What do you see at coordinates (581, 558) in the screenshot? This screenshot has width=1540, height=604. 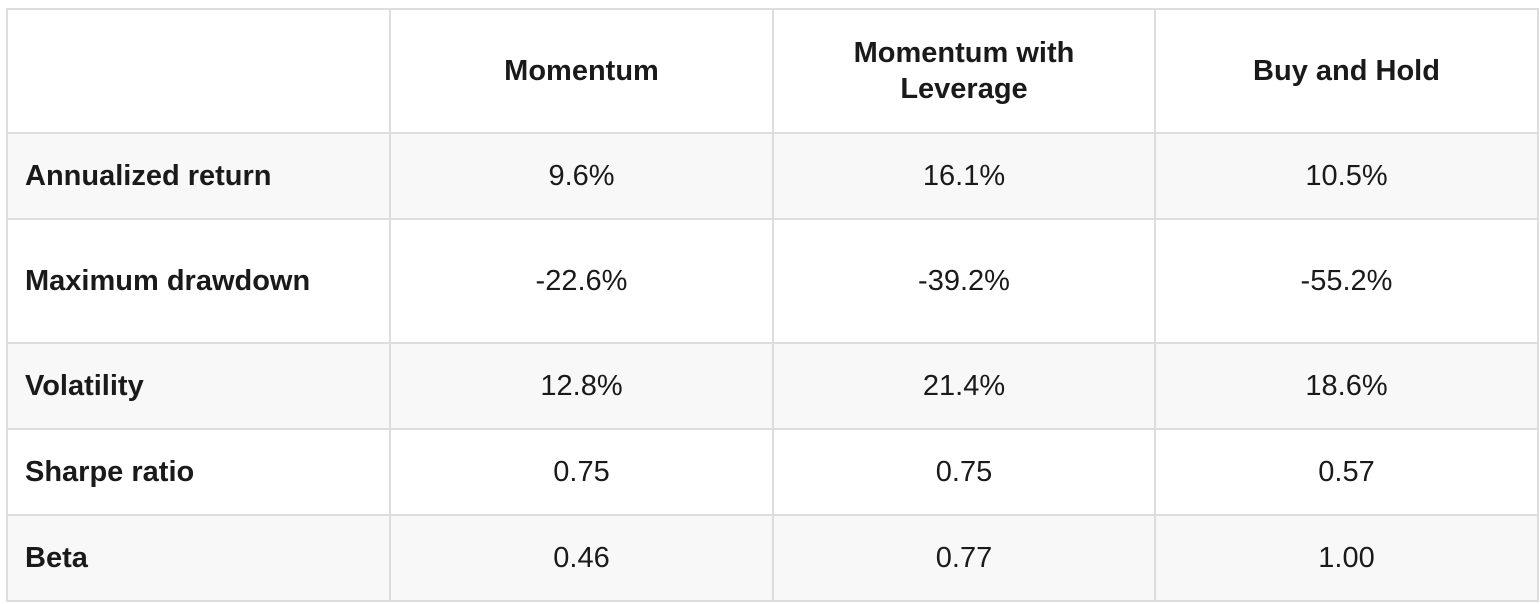 I see `table-cell: 0.46` at bounding box center [581, 558].